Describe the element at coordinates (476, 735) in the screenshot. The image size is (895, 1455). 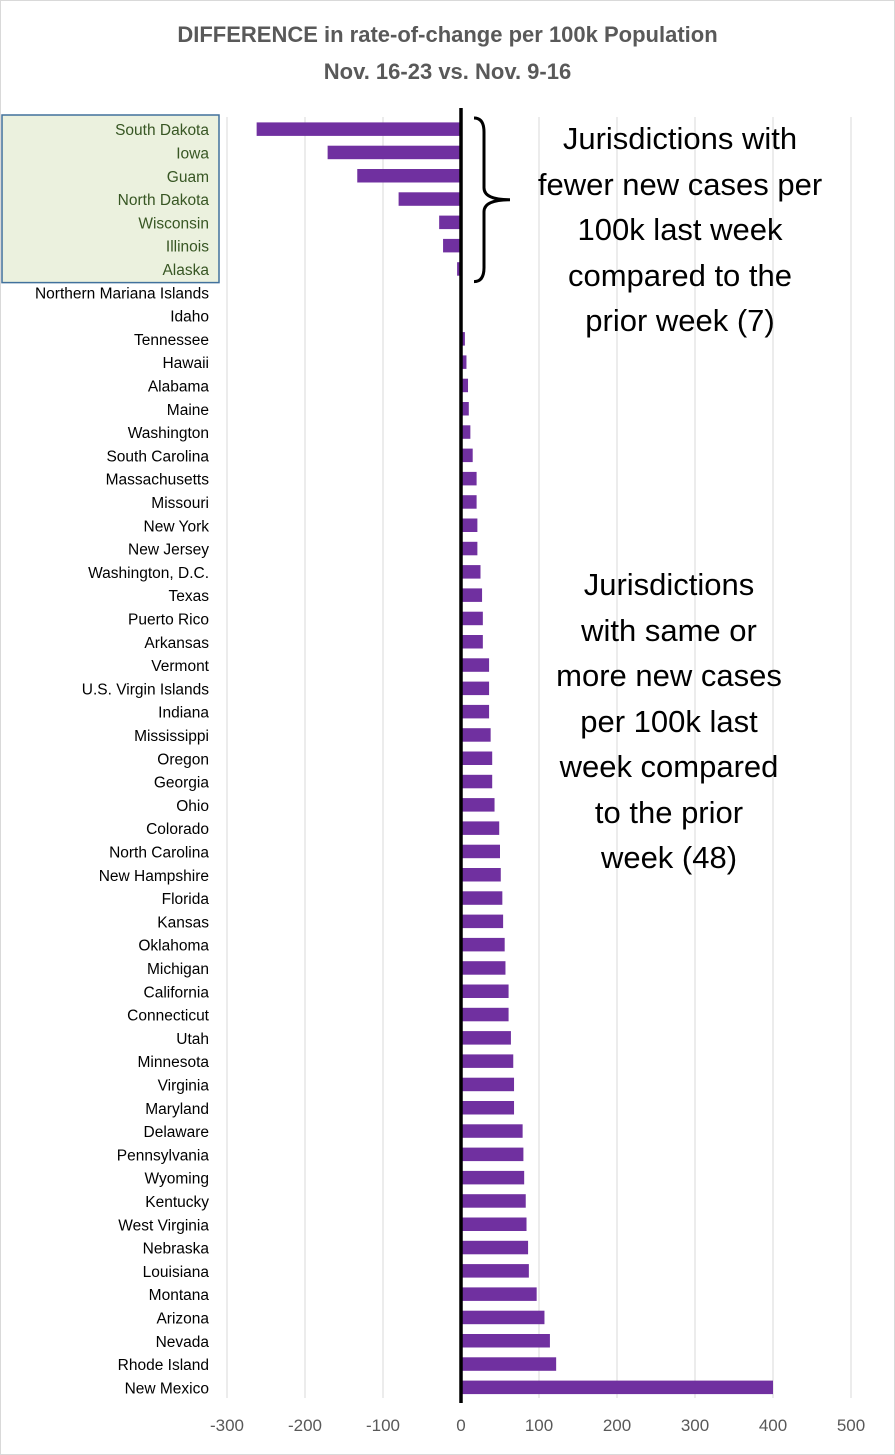
I see `bar-mississippi` at that location.